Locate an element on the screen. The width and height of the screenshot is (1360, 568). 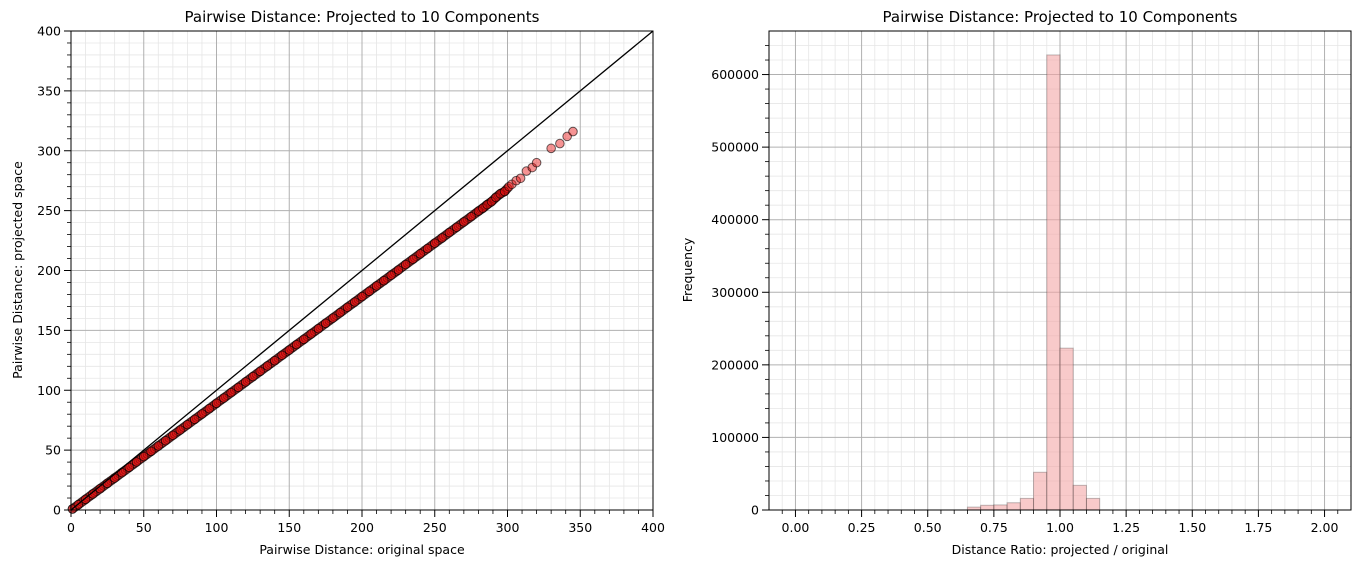
y-tick-label: 400000 is located at coordinates (735, 219).